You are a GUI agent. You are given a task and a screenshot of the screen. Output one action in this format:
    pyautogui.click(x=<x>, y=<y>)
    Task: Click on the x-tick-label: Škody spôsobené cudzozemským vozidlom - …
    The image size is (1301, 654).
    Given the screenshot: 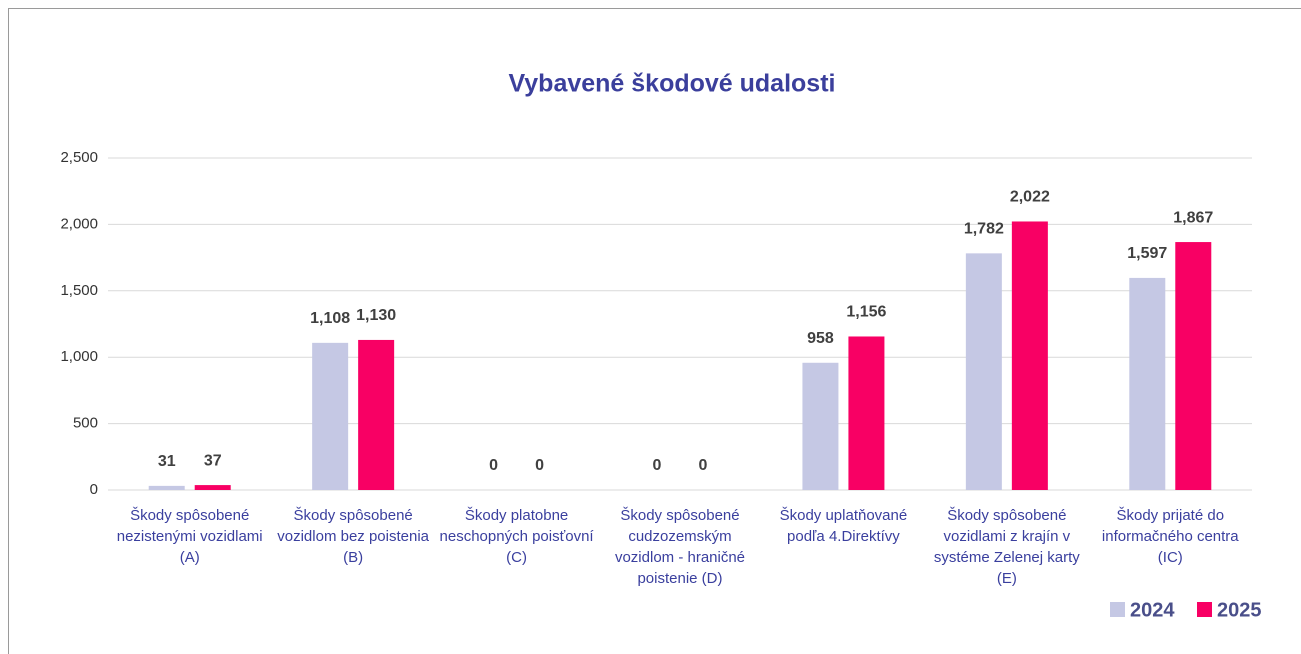 What is the action you would take?
    pyautogui.click(x=680, y=547)
    